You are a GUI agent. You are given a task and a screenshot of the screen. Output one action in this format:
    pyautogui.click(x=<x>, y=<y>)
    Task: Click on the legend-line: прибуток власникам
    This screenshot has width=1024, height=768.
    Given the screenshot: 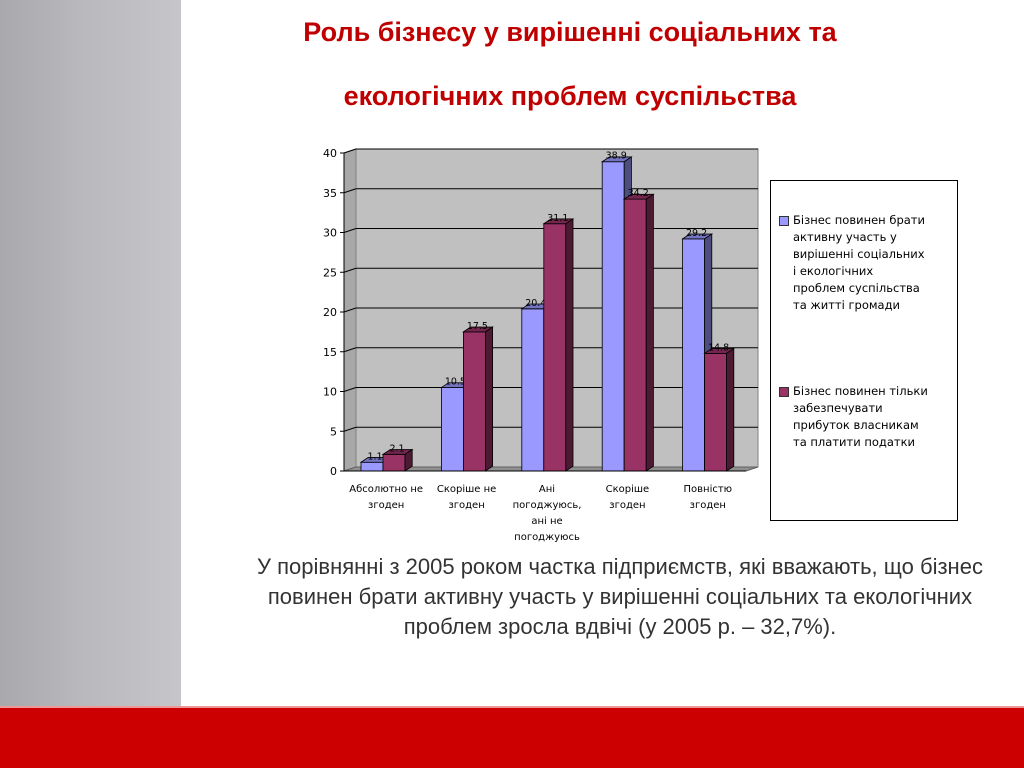 What is the action you would take?
    pyautogui.click(x=856, y=425)
    